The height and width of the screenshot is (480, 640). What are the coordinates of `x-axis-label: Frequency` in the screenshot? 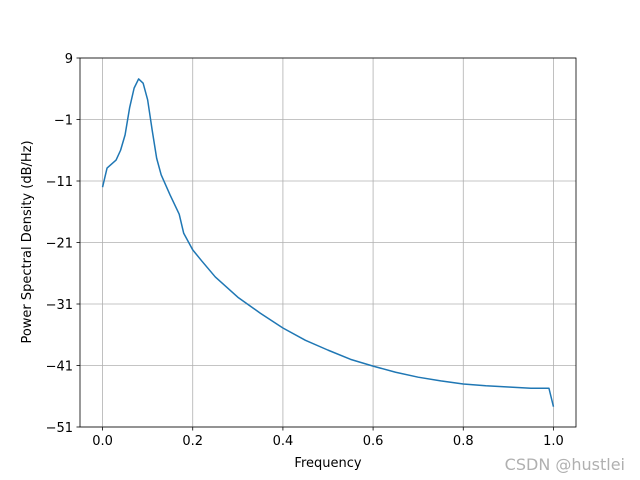 It's located at (327, 463).